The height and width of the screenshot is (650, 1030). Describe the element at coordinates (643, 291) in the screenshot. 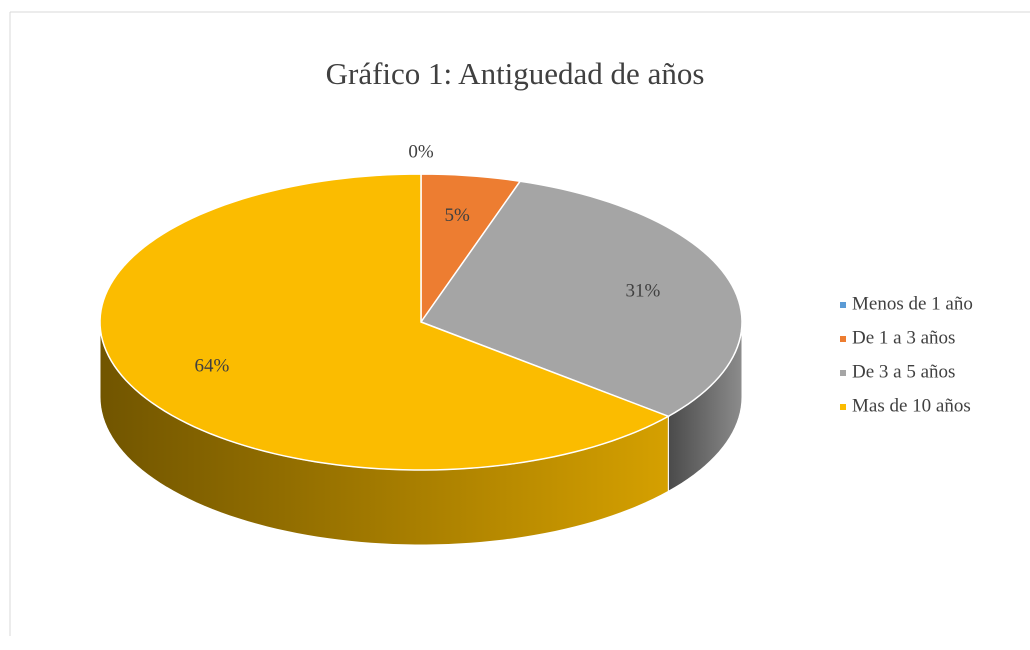

I see `data-label: 31%` at that location.